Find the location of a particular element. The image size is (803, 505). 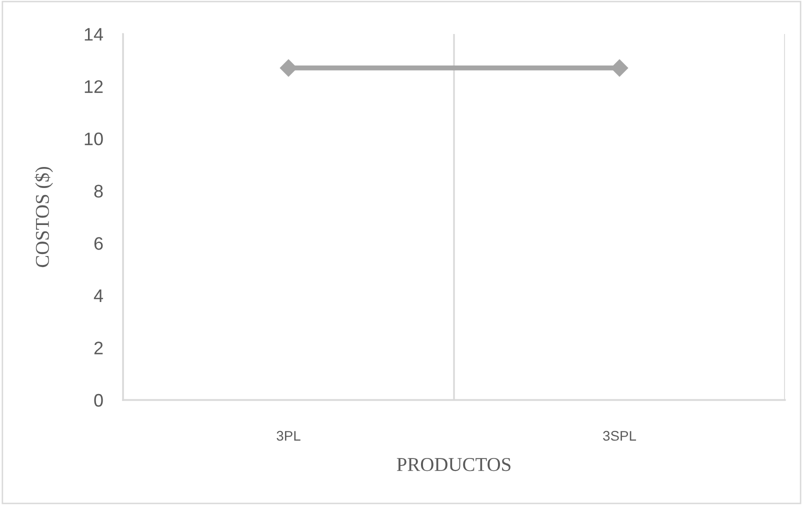

x-axis-title: PRODUCTOS is located at coordinates (453, 465).